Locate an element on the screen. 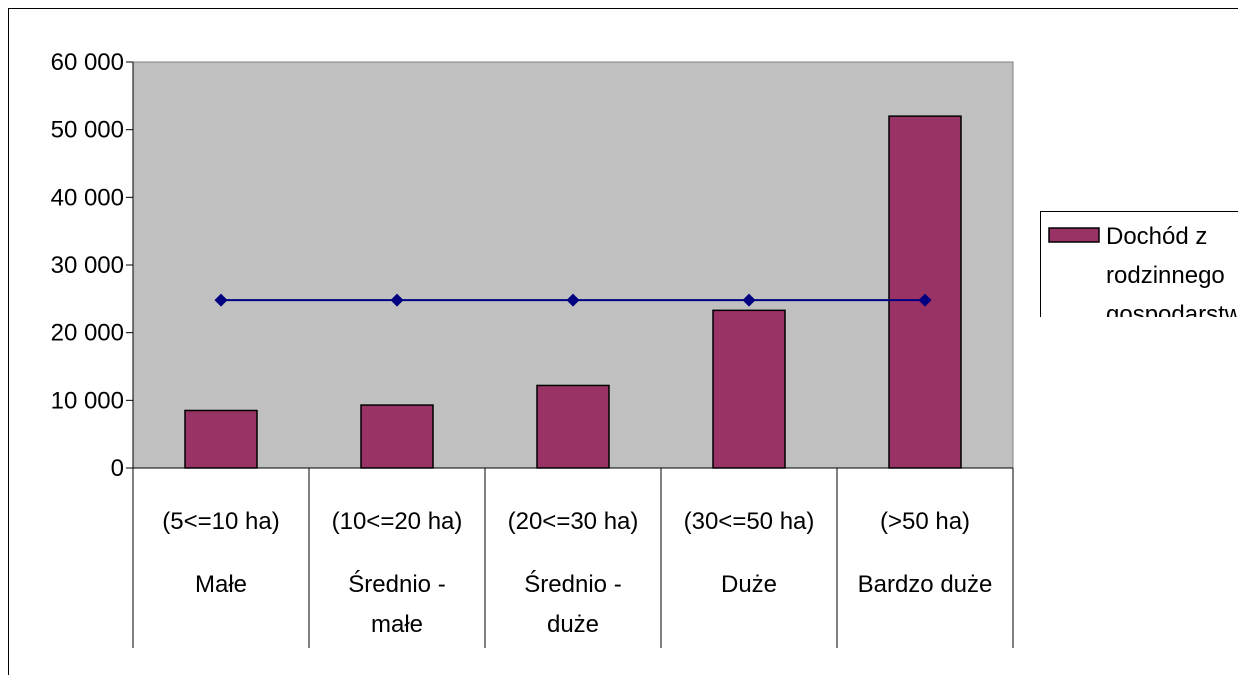 This screenshot has height=680, width=1238. category-label: duże is located at coordinates (573, 624).